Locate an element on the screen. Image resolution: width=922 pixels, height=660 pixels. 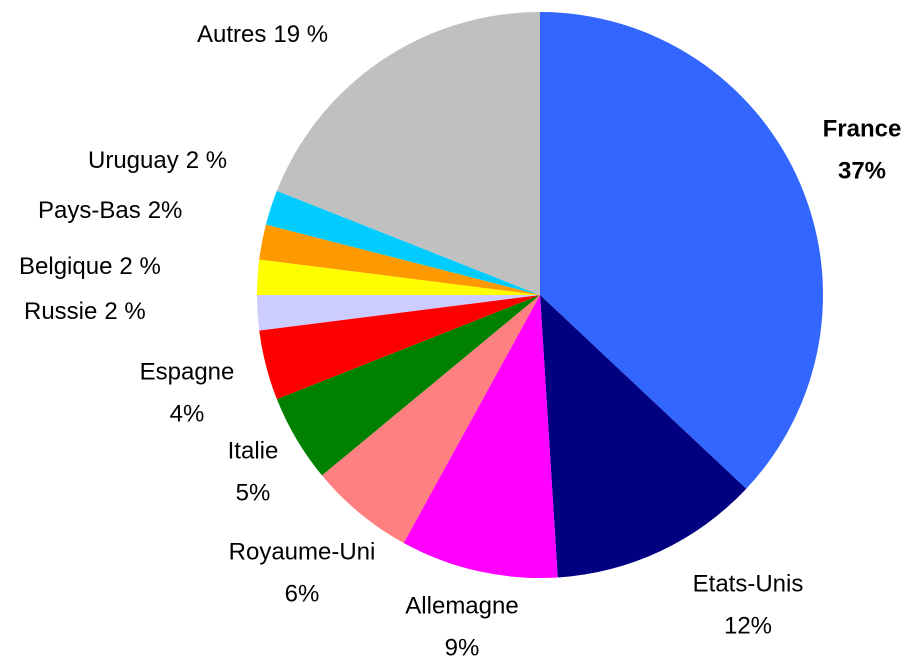
slice-value-label: 4% is located at coordinates (187, 413).